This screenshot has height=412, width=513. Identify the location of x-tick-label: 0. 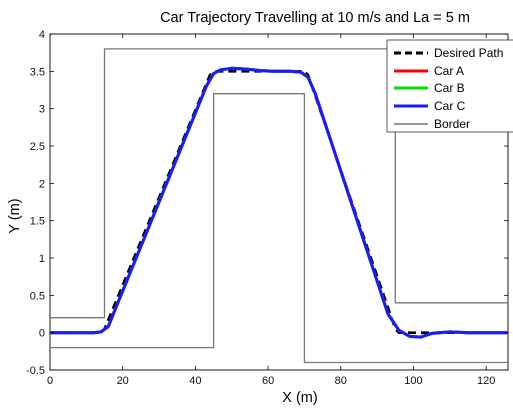
(50, 381).